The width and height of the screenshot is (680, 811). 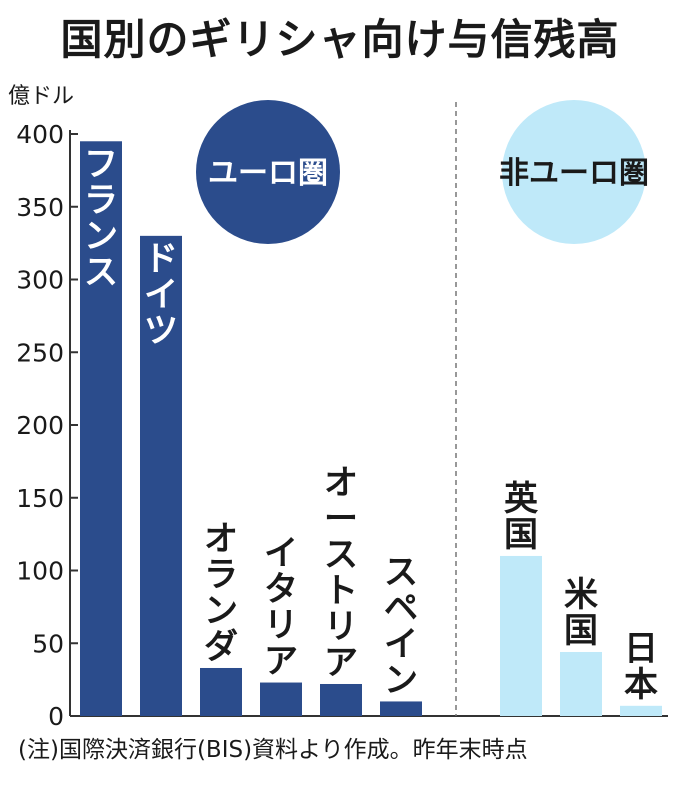 I want to click on chart-title: 国別のギリシャ向け与信残高, so click(x=340, y=39).